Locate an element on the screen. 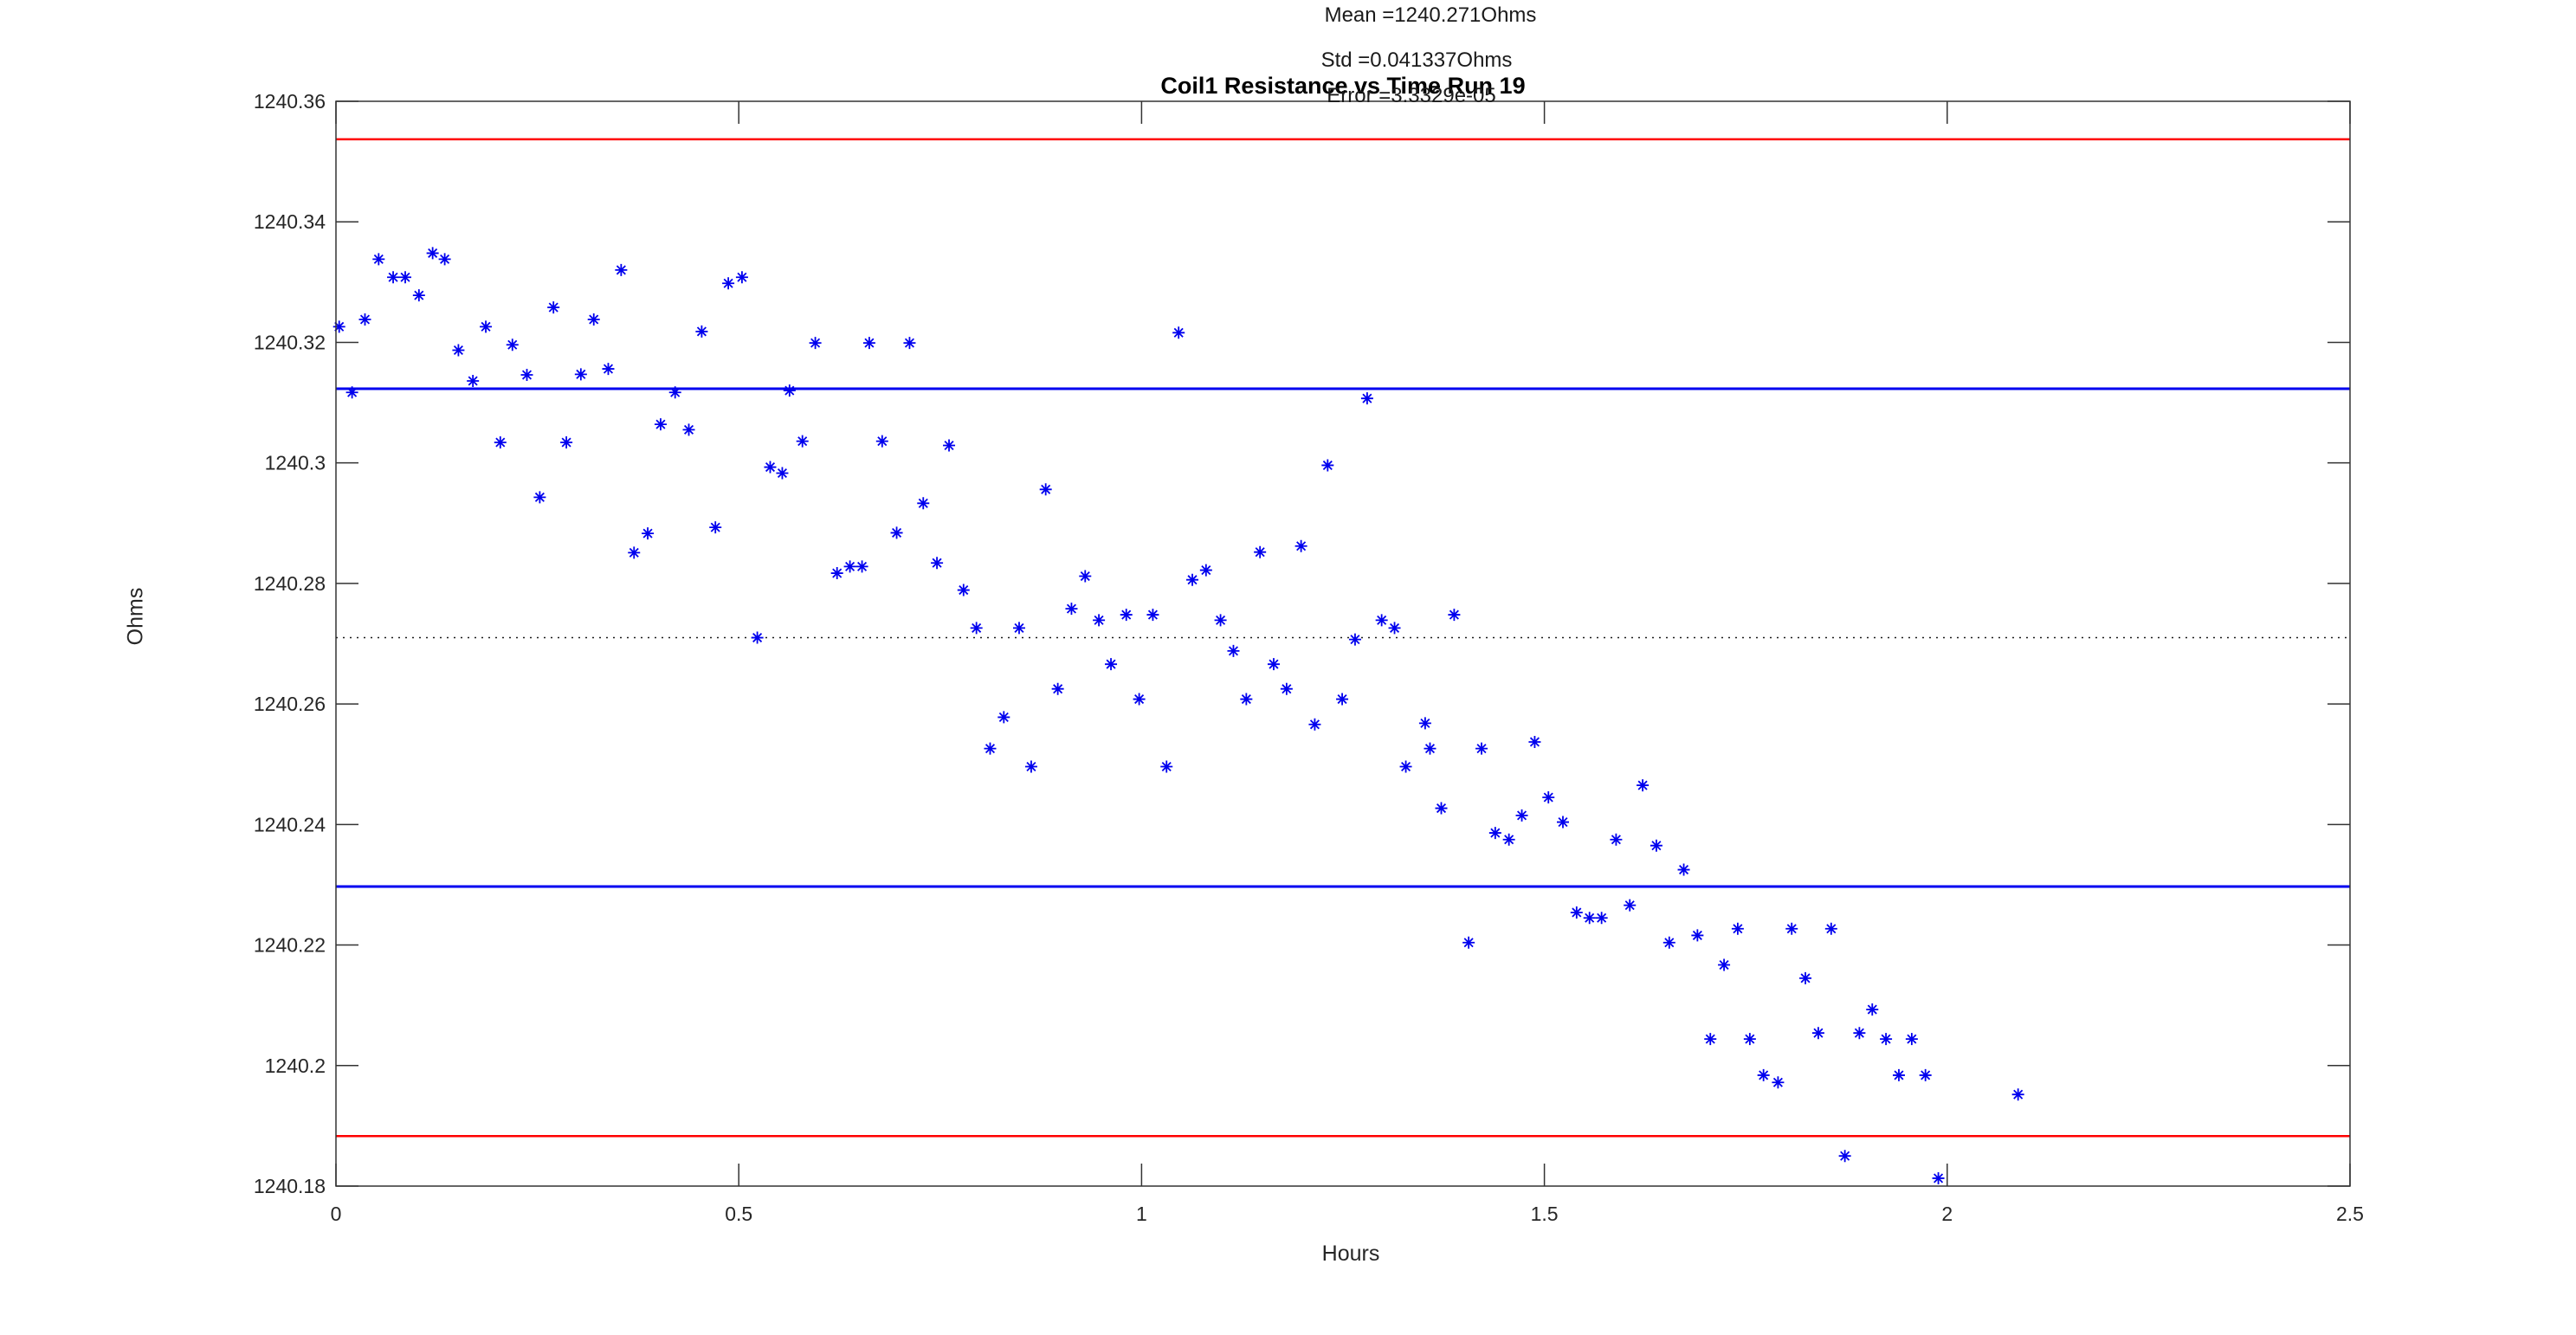  chart-title: Coil1 Resistance vs Time Run 19 is located at coordinates (1343, 86).